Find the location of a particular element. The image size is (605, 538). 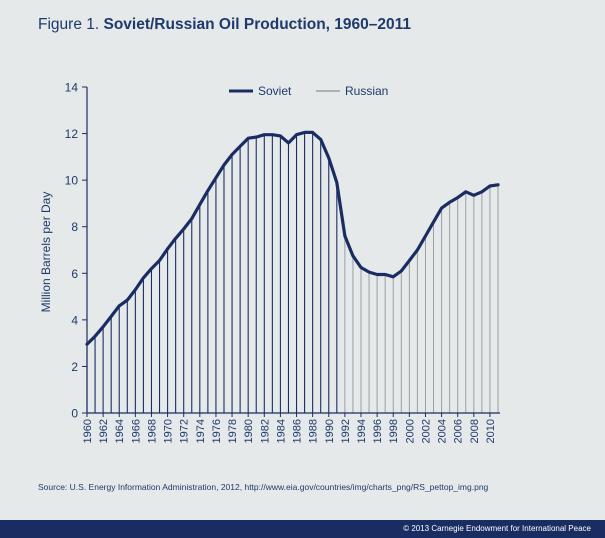

y-tick-label-0: 0 is located at coordinates (74, 414).